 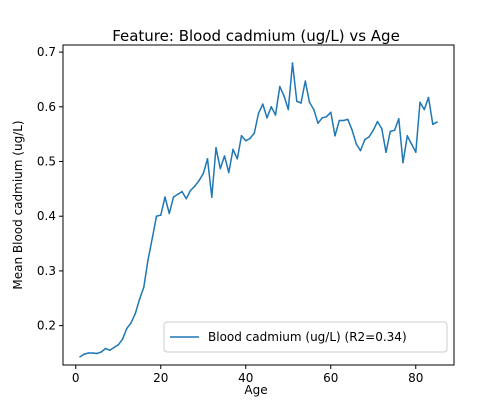 I want to click on y-tick-label: 0.6, so click(x=46, y=107).